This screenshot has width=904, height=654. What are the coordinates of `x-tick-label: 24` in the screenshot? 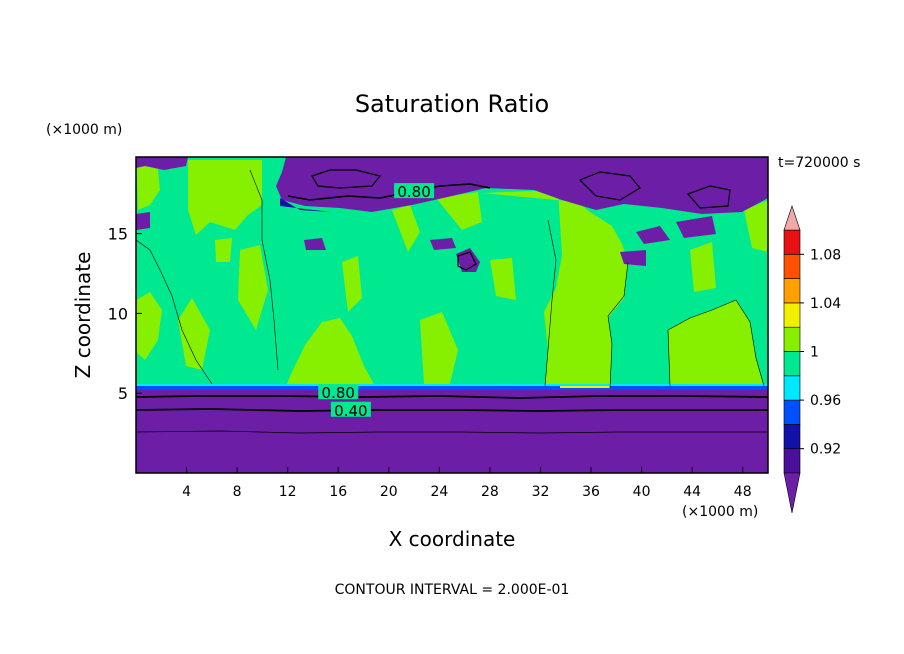 It's located at (439, 492).